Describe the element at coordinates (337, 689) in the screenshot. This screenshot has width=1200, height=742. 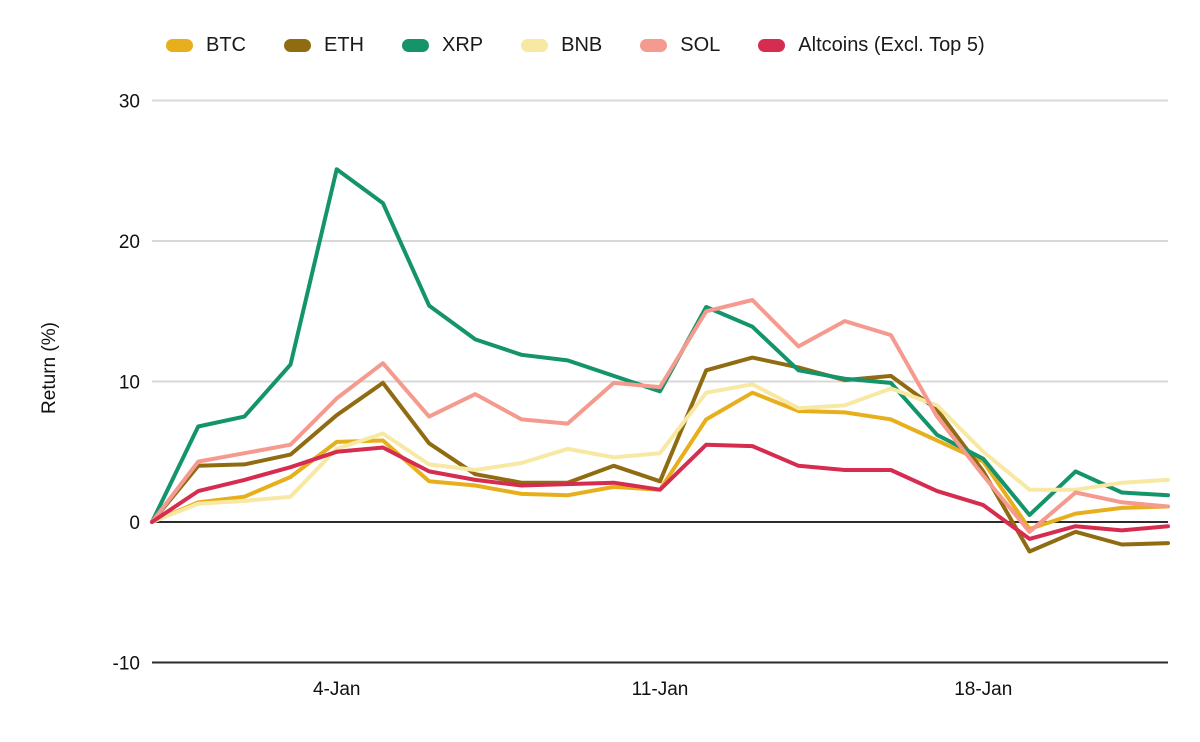
I see `x-tick-label-4-jan: 4-Jan` at that location.